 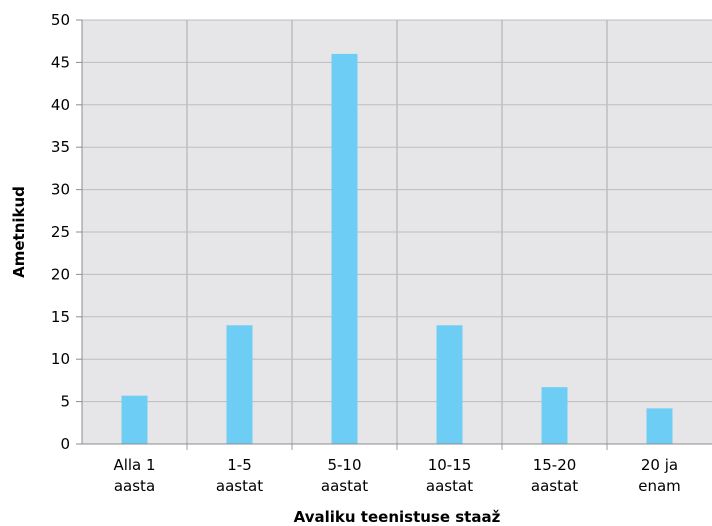 I want to click on y-tick-label: 30, so click(x=60, y=190).